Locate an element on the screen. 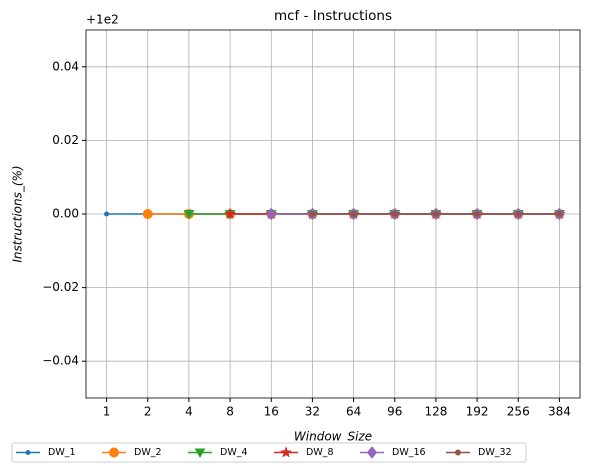 The image size is (594, 472). x-tick-label: 128 is located at coordinates (435, 412).